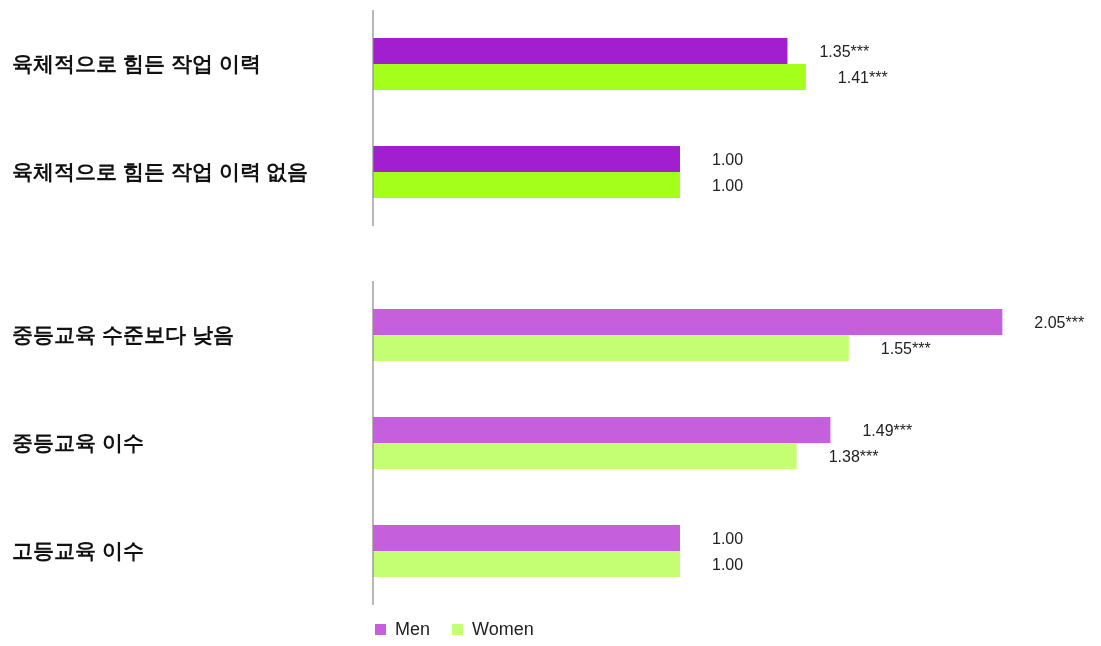 The height and width of the screenshot is (646, 1101). I want to click on data-label: 1.49***, so click(887, 430).